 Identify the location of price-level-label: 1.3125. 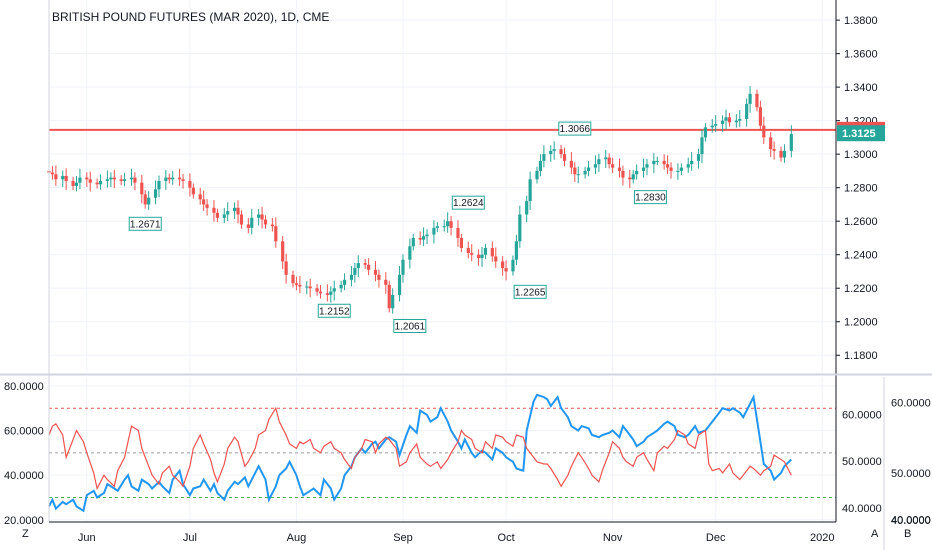
(859, 134).